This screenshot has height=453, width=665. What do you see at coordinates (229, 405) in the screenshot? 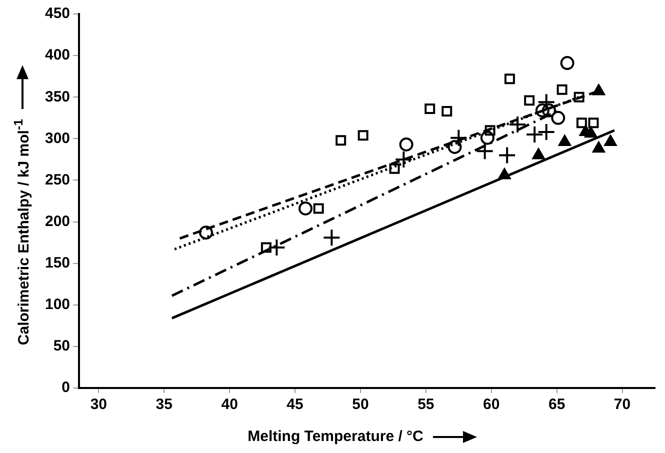
I see `x-tick-label: 40` at bounding box center [229, 405].